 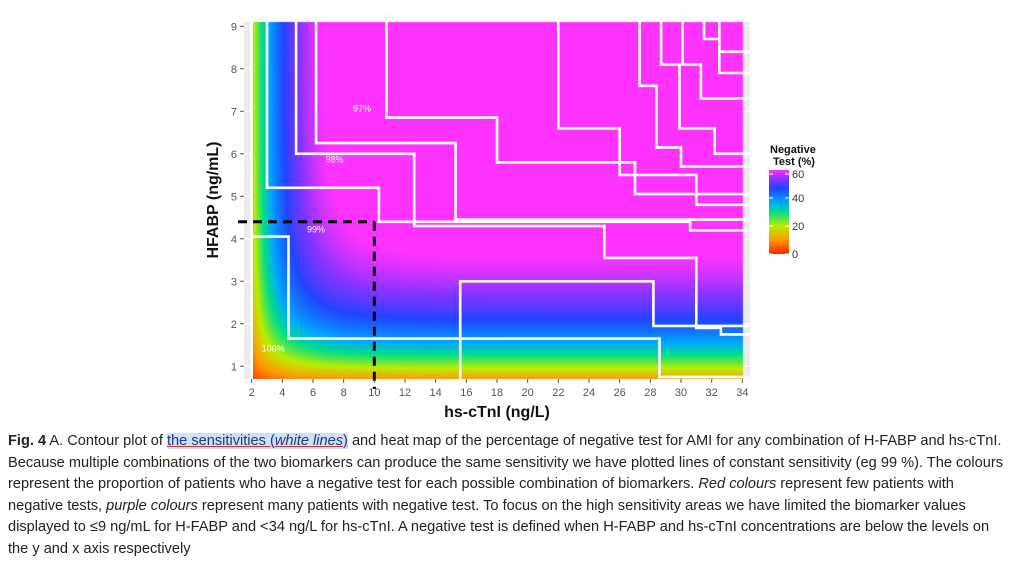 What do you see at coordinates (794, 162) in the screenshot?
I see `legend-title-line2: Test (%)` at bounding box center [794, 162].